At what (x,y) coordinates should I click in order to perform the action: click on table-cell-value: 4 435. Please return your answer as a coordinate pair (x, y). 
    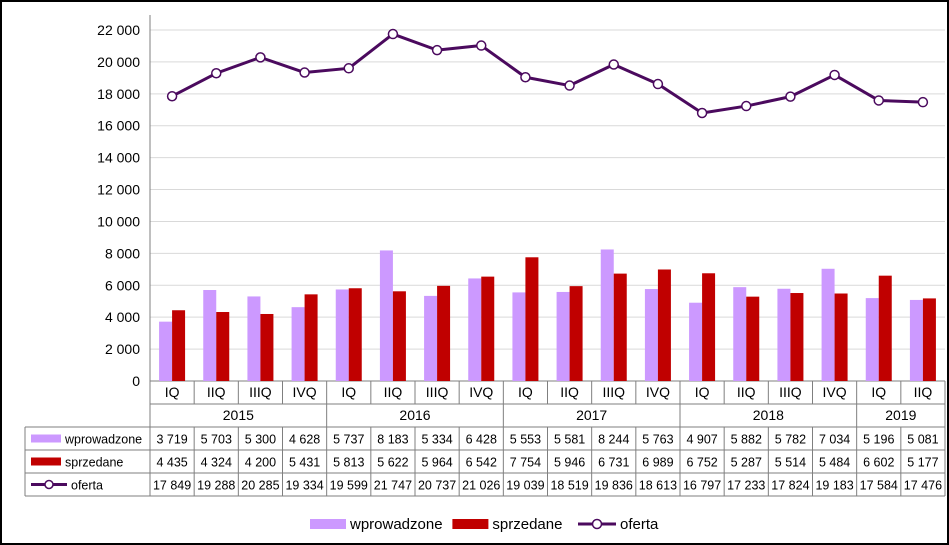
    Looking at the image, I should click on (171, 463).